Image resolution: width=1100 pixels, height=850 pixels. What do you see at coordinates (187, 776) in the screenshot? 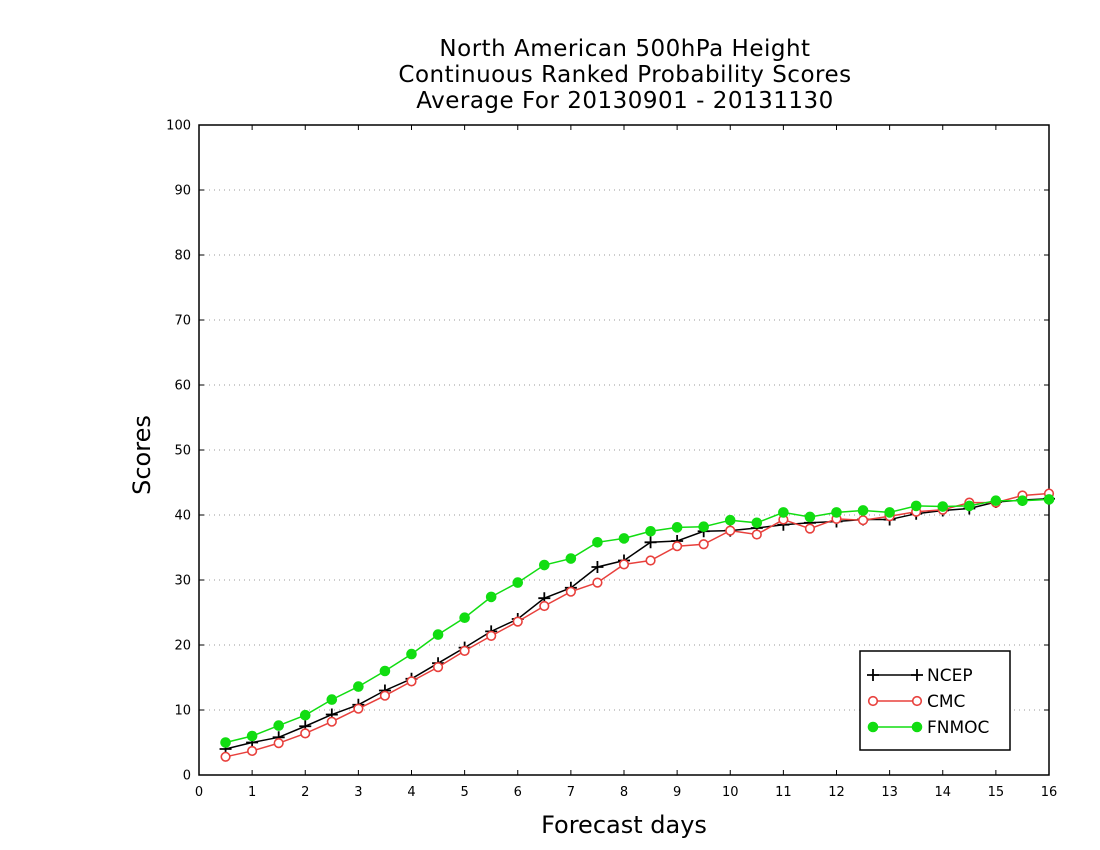
I see `y-tick-label: 0` at bounding box center [187, 776].